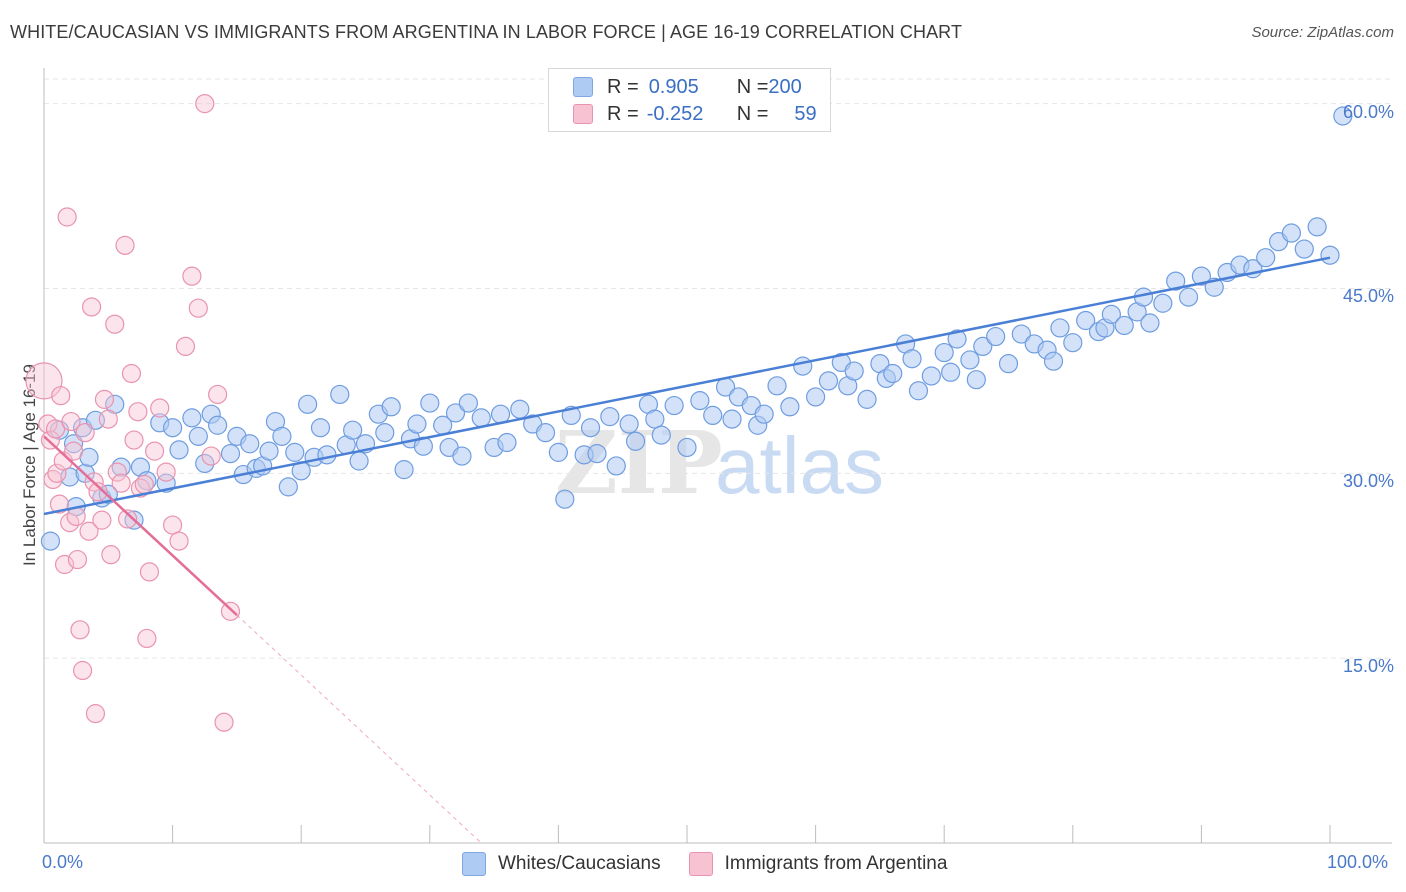 This screenshot has height=892, width=1406. What do you see at coordinates (752, 86) in the screenshot?
I see `legend-n-label: N =` at bounding box center [752, 86].